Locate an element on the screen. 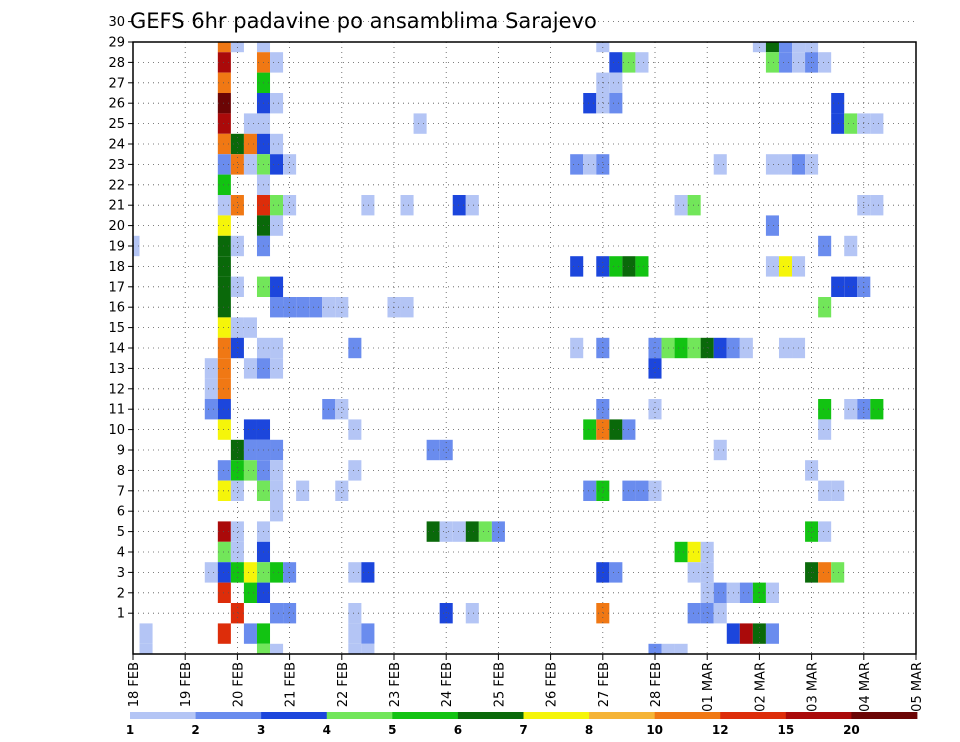  y-tick-label: 5 is located at coordinates (121, 532).